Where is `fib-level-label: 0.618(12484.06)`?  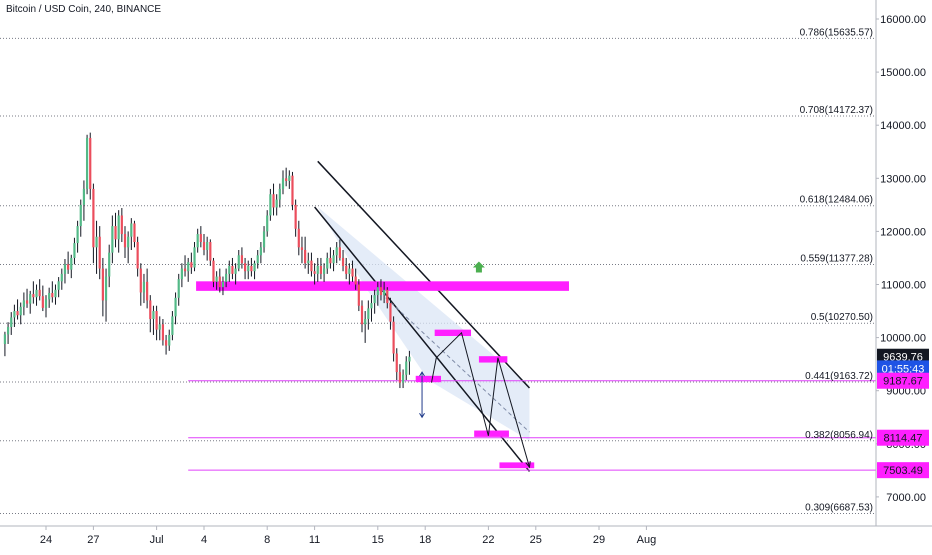 fib-level-label: 0.618(12484.06) is located at coordinates (836, 200).